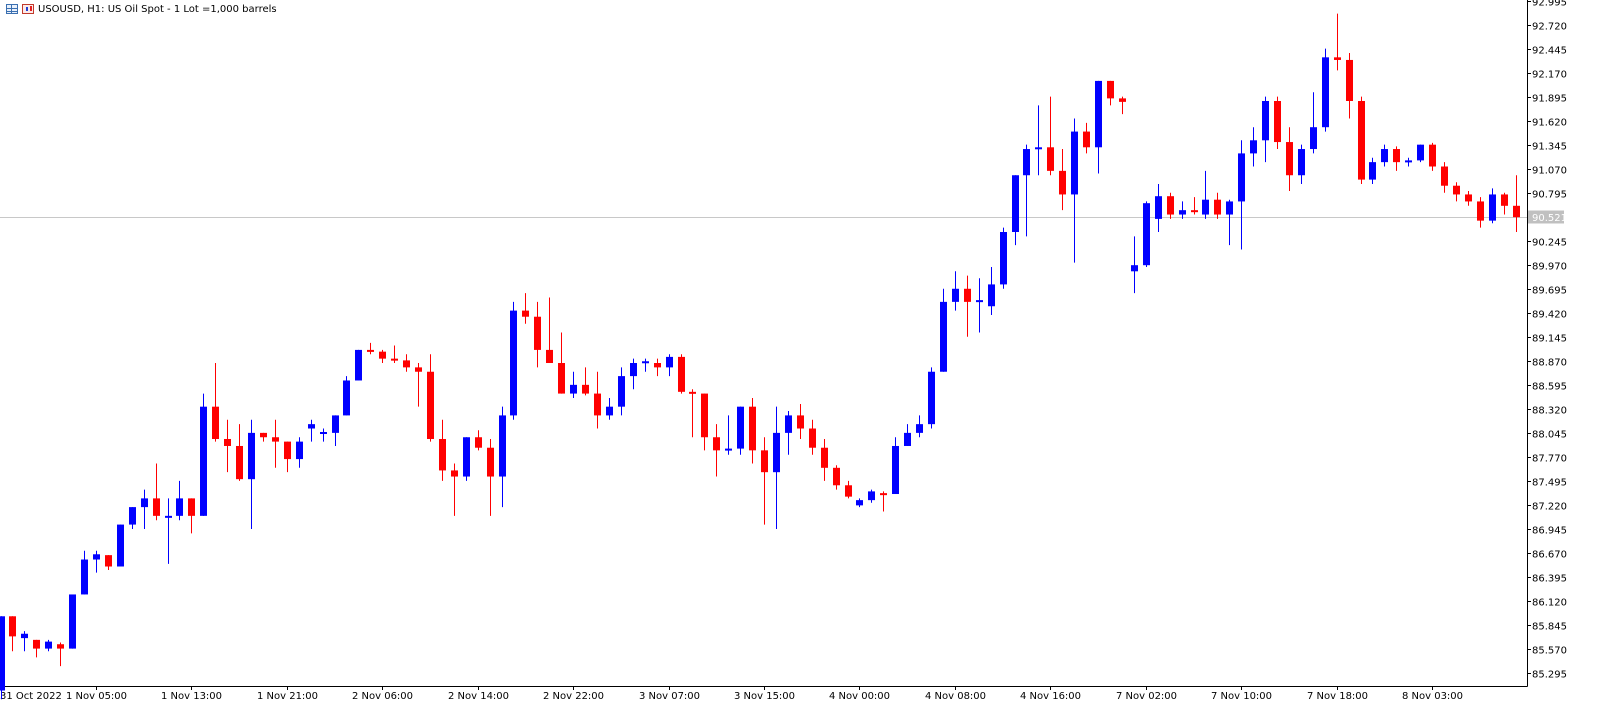 Image resolution: width=1600 pixels, height=716 pixels. Describe the element at coordinates (12, 9) in the screenshot. I see `grid-icon` at that location.